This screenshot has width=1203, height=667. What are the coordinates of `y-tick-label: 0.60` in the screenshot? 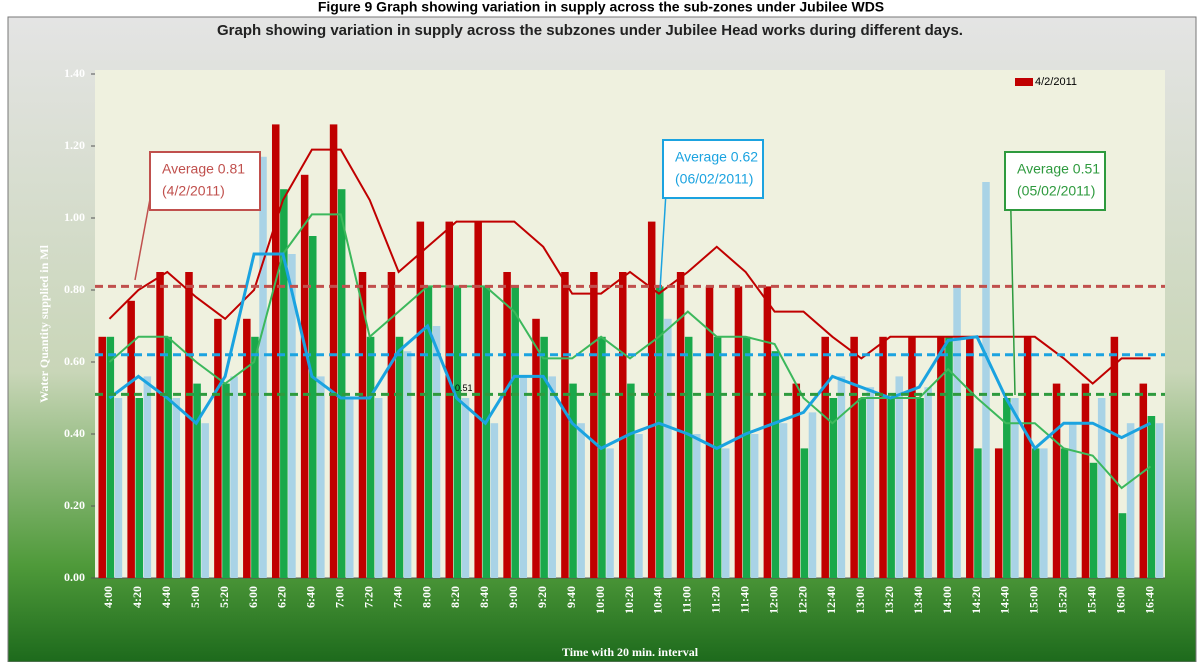 It's located at (74, 361).